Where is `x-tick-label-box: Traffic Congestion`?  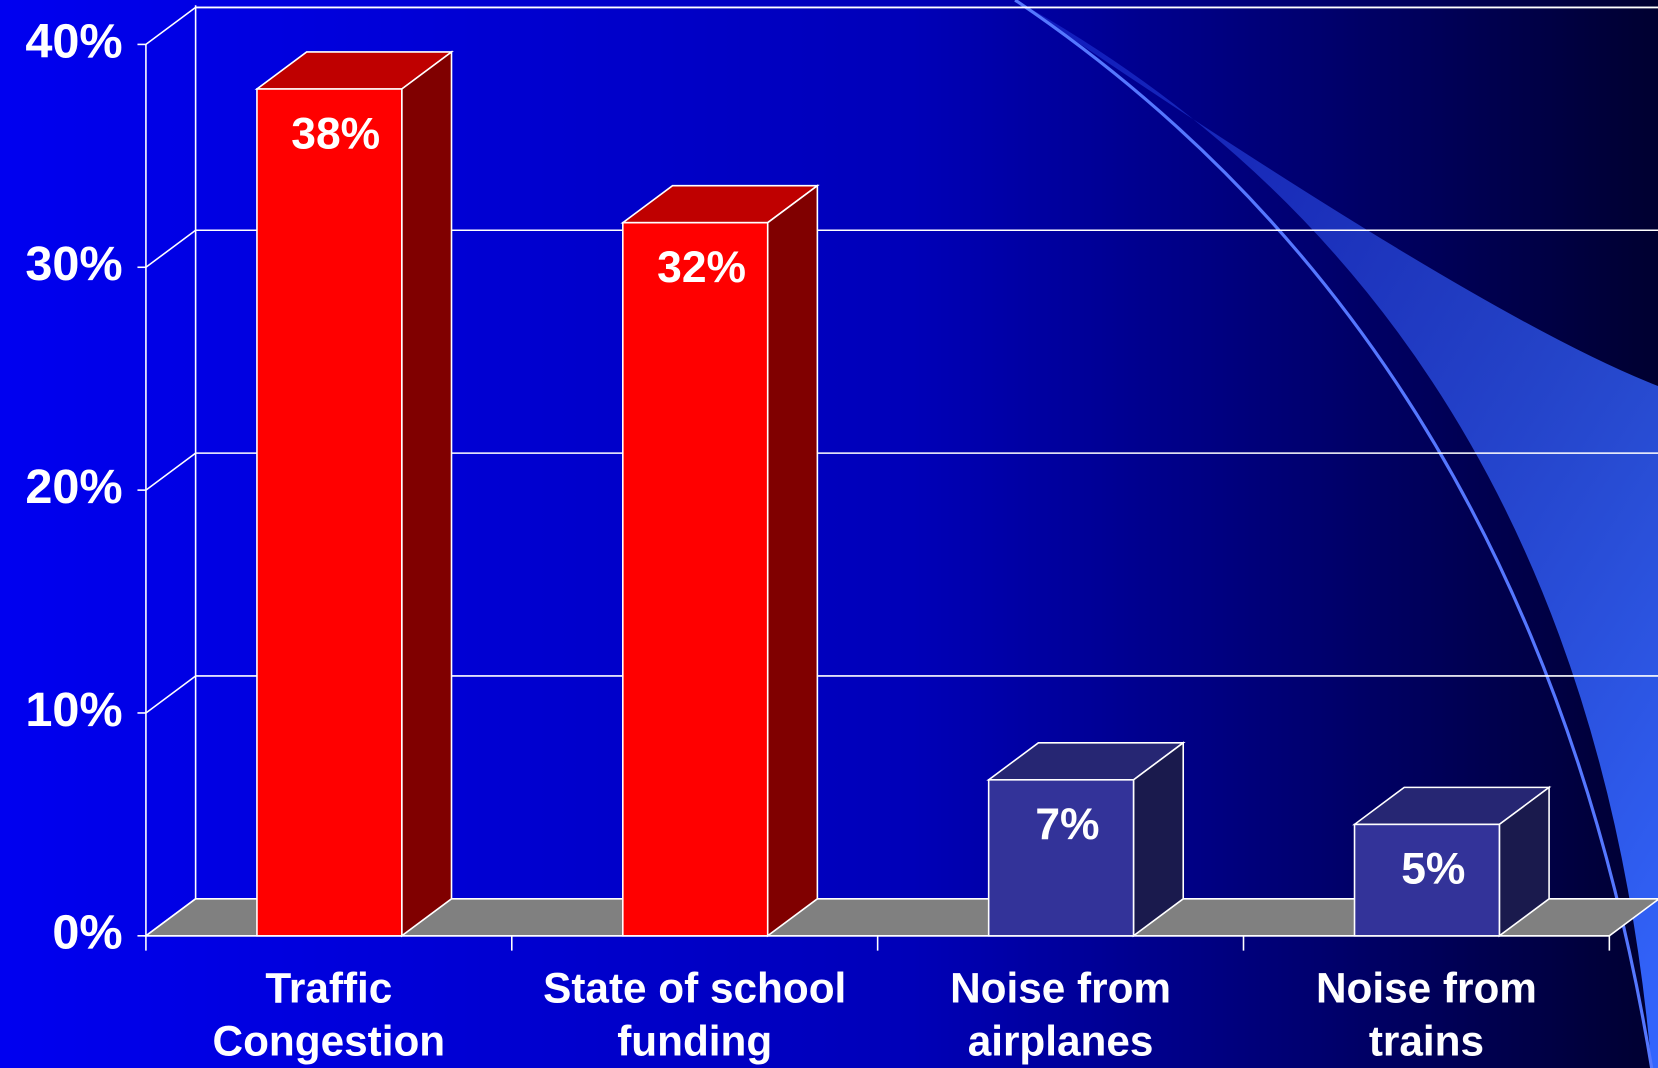 x-tick-label-box: Traffic Congestion is located at coordinates (329, 1015).